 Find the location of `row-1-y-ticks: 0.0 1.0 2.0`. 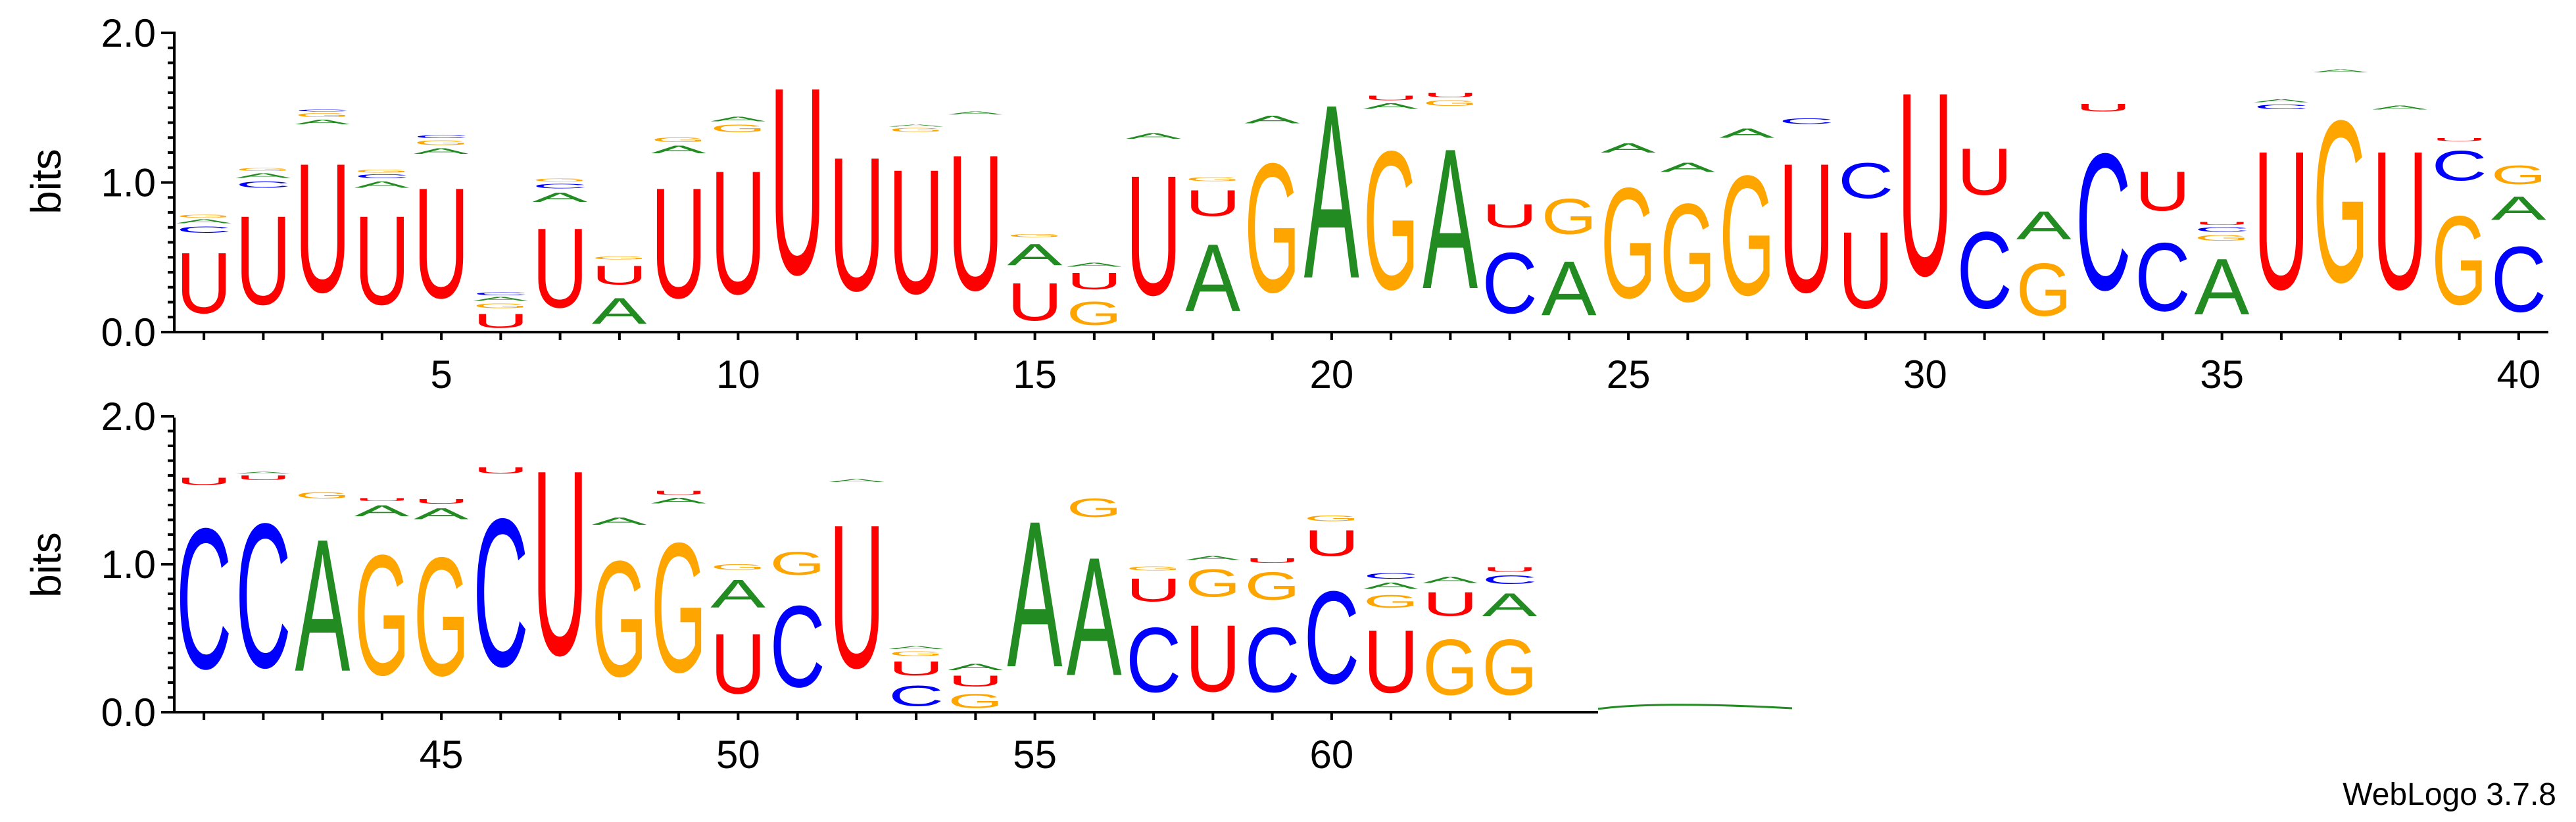

row-1-y-ticks: 0.0 1.0 2.0 is located at coordinates (138, 182).